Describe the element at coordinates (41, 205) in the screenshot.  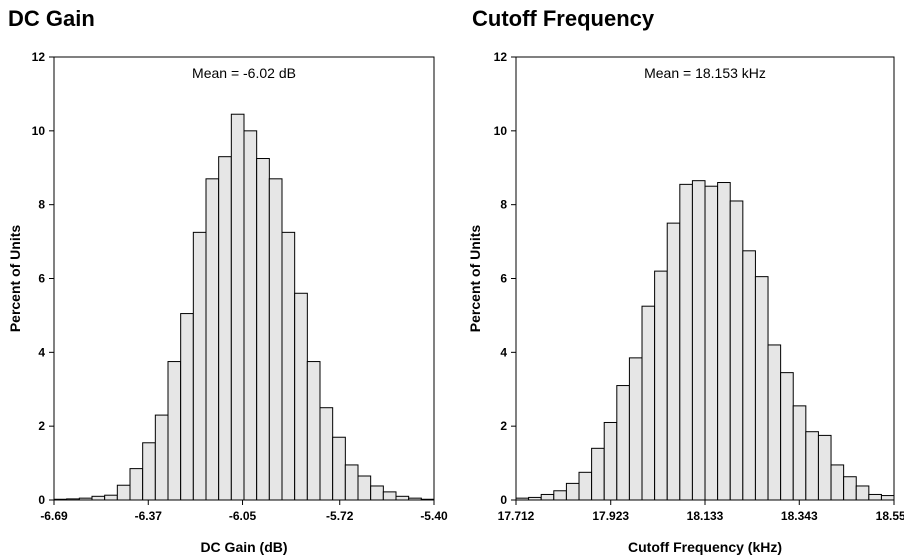
I see `dc-gain-ytick-label-4: 8` at that location.